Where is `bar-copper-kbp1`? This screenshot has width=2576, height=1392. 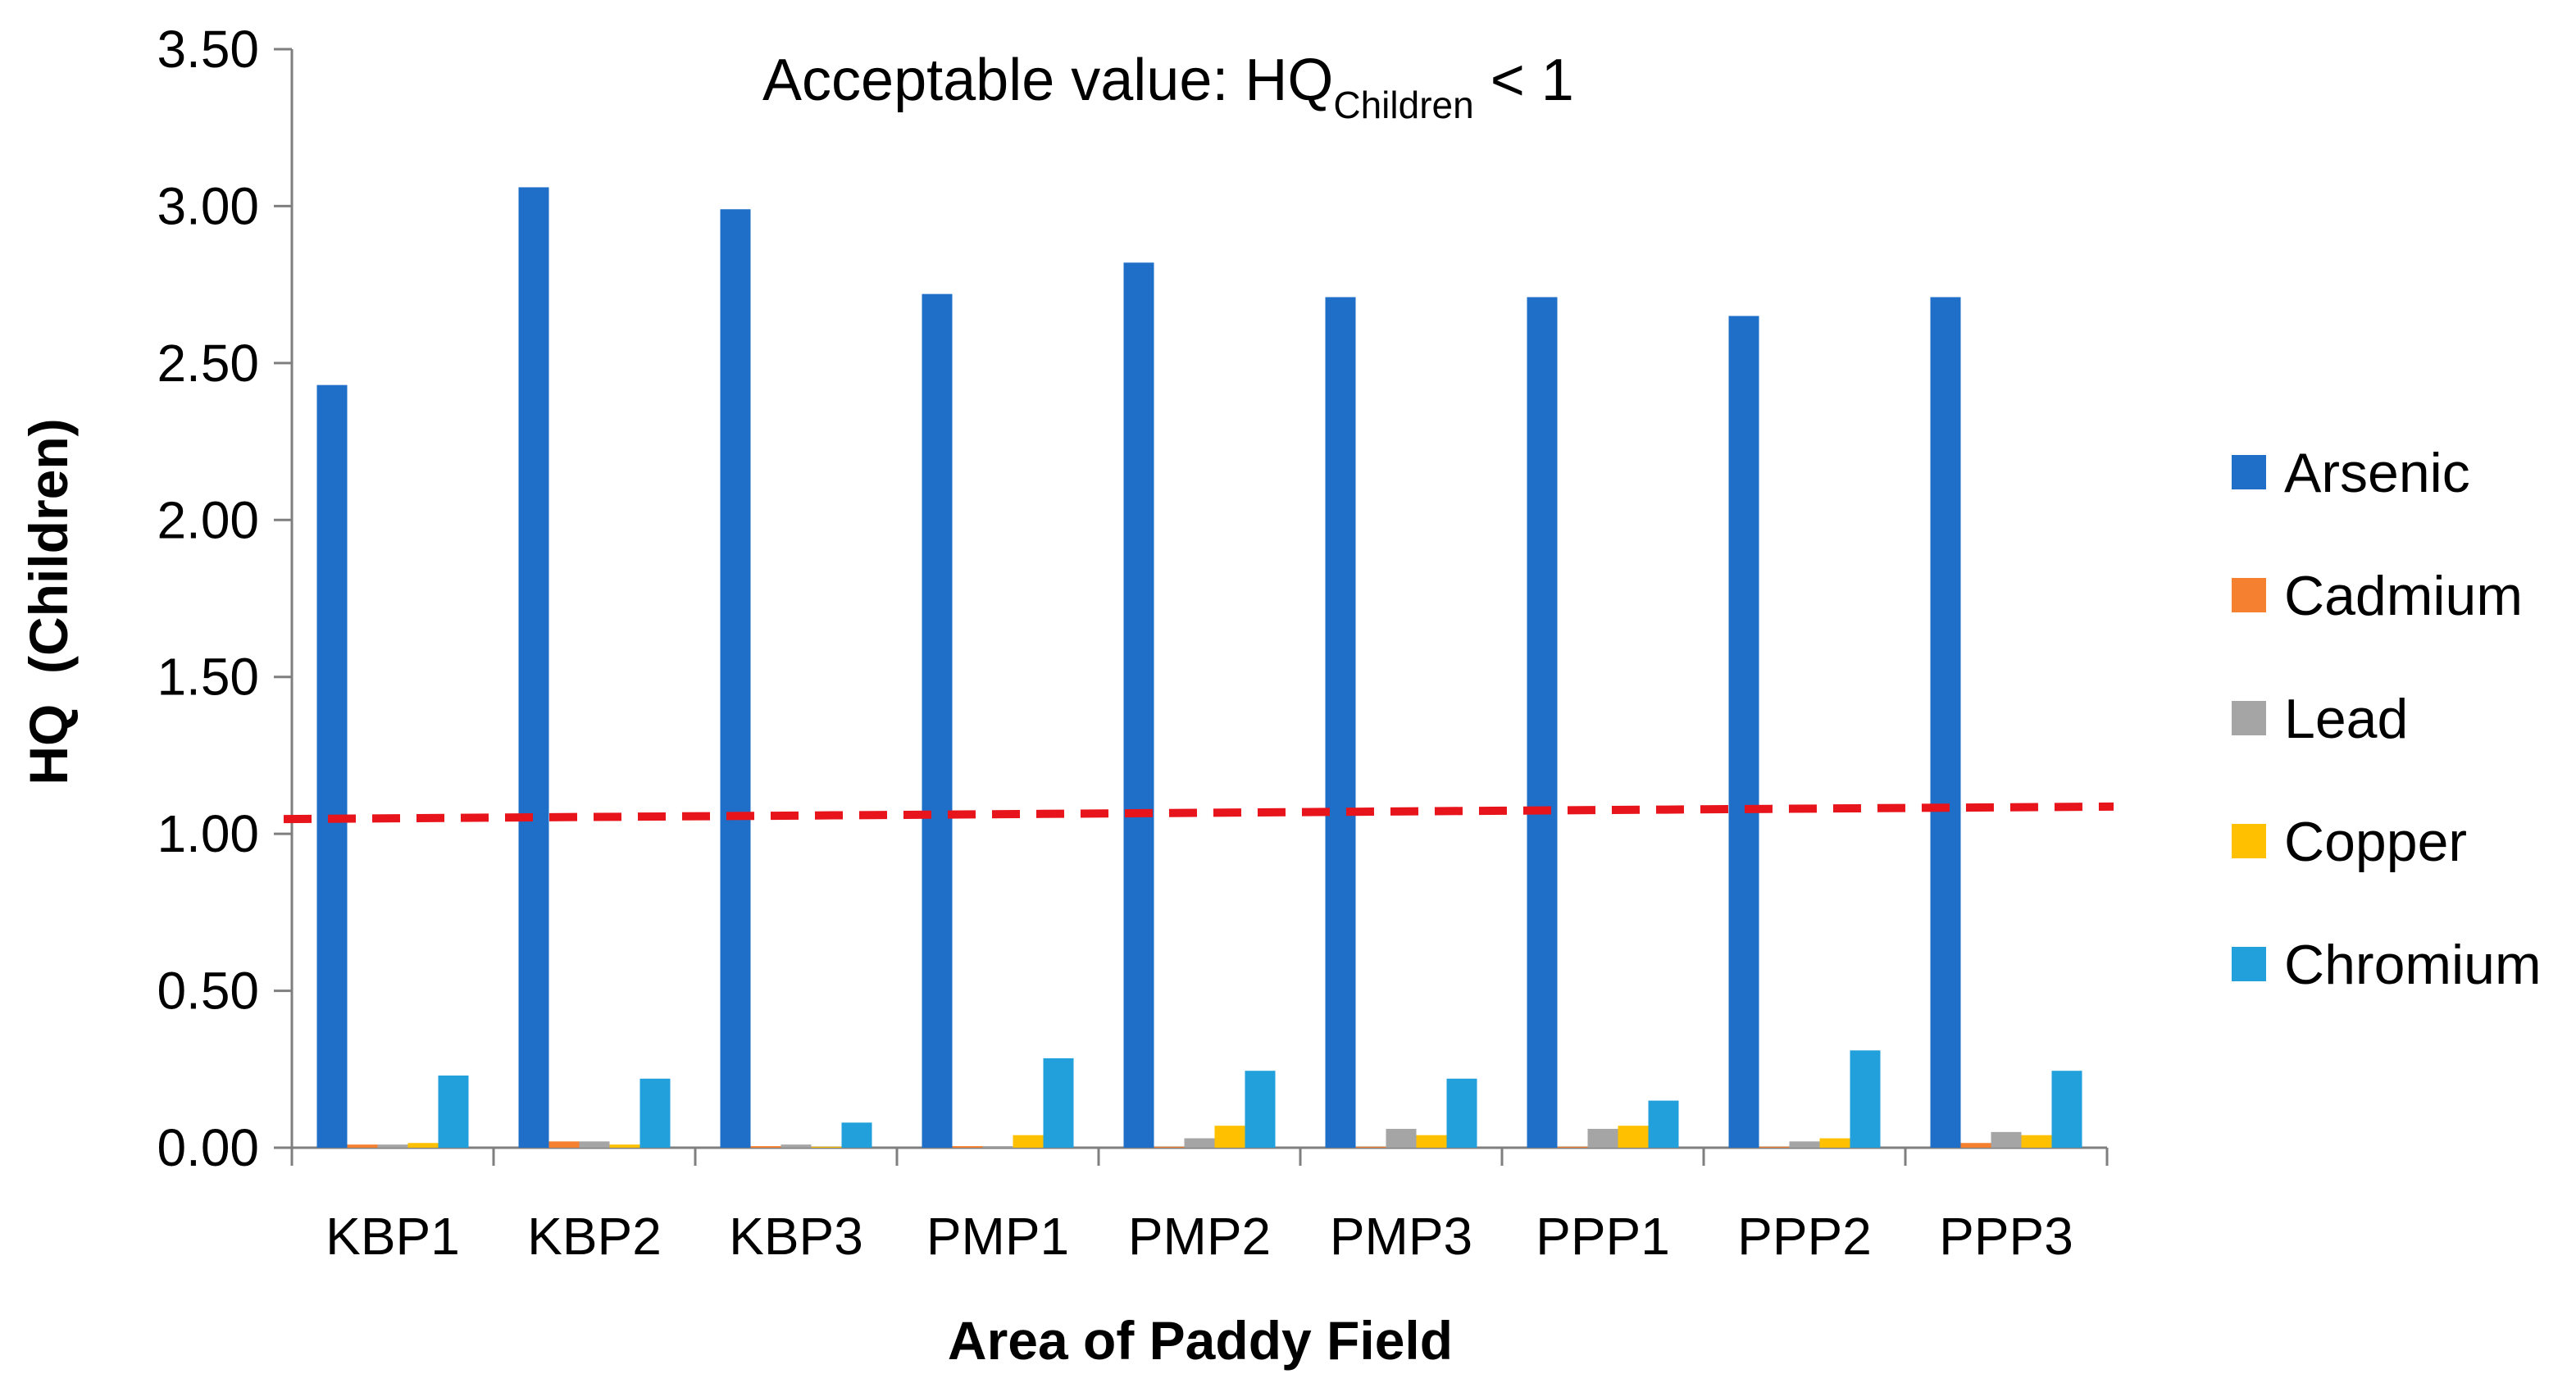
bar-copper-kbp1 is located at coordinates (423, 1145).